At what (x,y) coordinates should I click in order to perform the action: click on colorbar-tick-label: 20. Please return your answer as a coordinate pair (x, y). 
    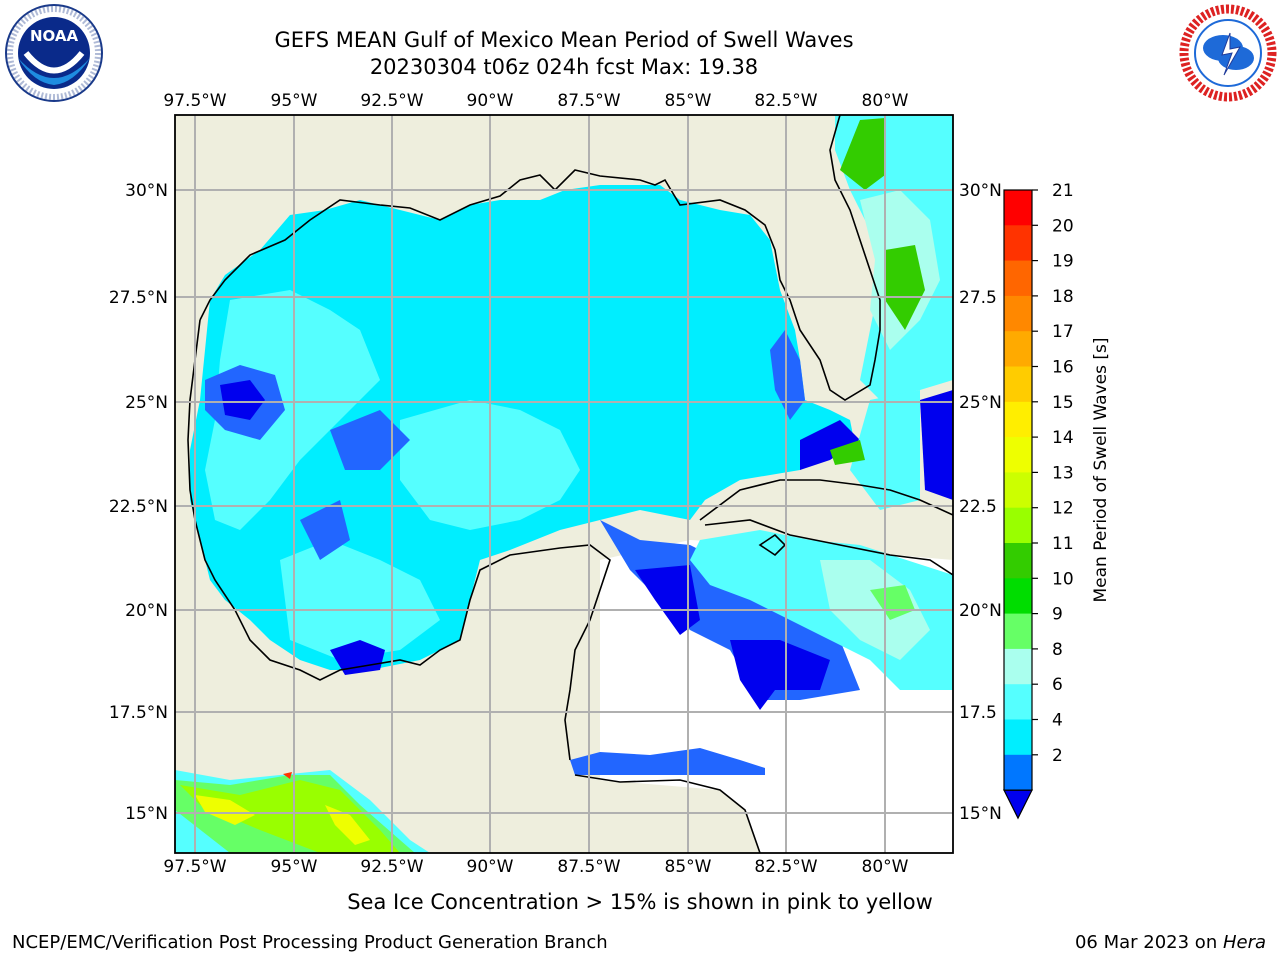
    Looking at the image, I should click on (1063, 226).